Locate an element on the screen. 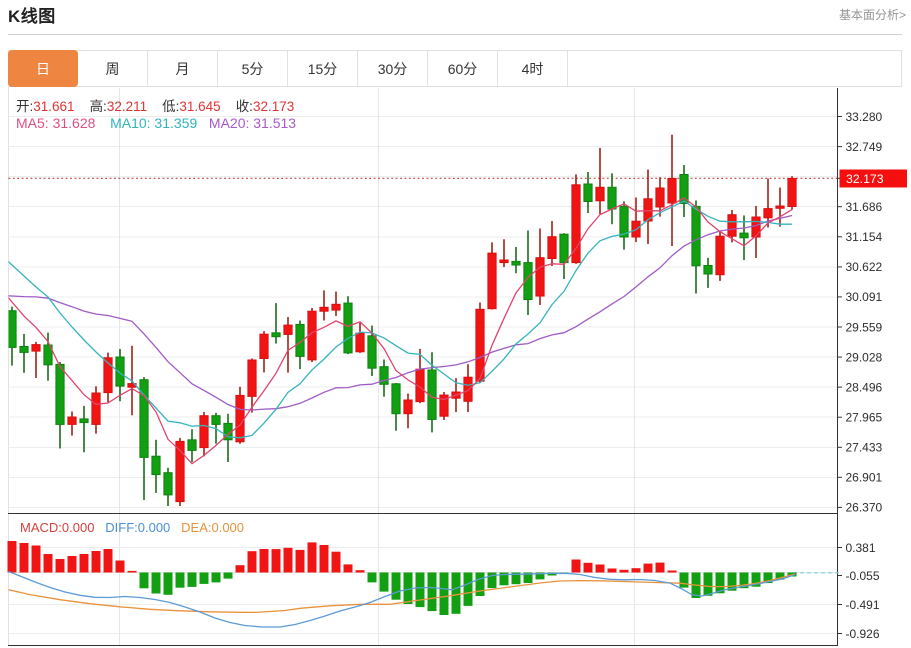 Image resolution: width=911 pixels, height=648 pixels. svg-text: 32.173 is located at coordinates (865, 179).